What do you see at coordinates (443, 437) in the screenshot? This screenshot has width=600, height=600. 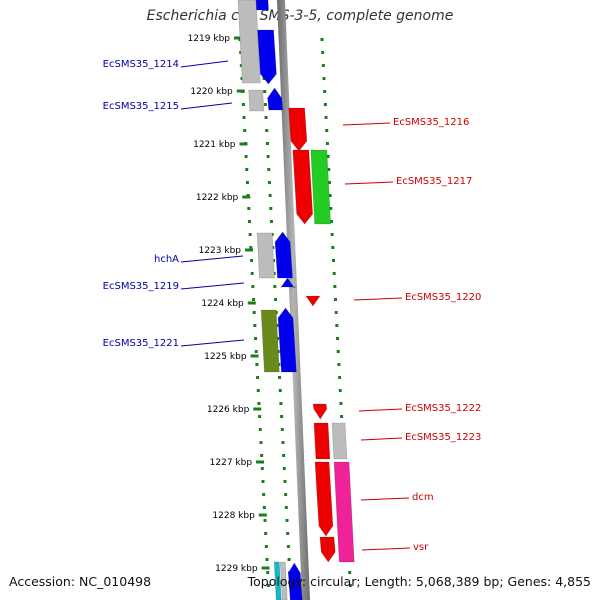 I see `gene-label-right: EcSMS35_1223` at bounding box center [443, 437].